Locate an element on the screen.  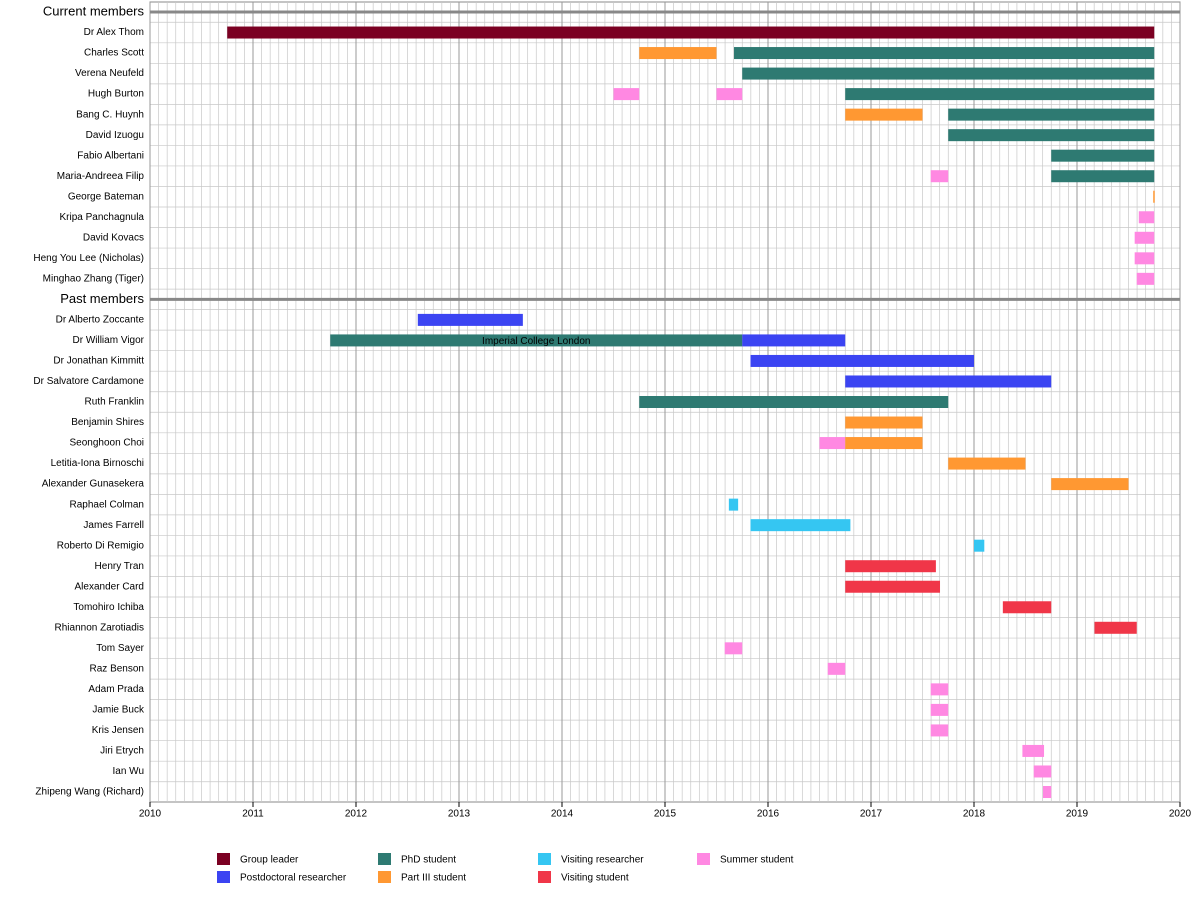
row-label: David Kovacs is located at coordinates (113, 237).